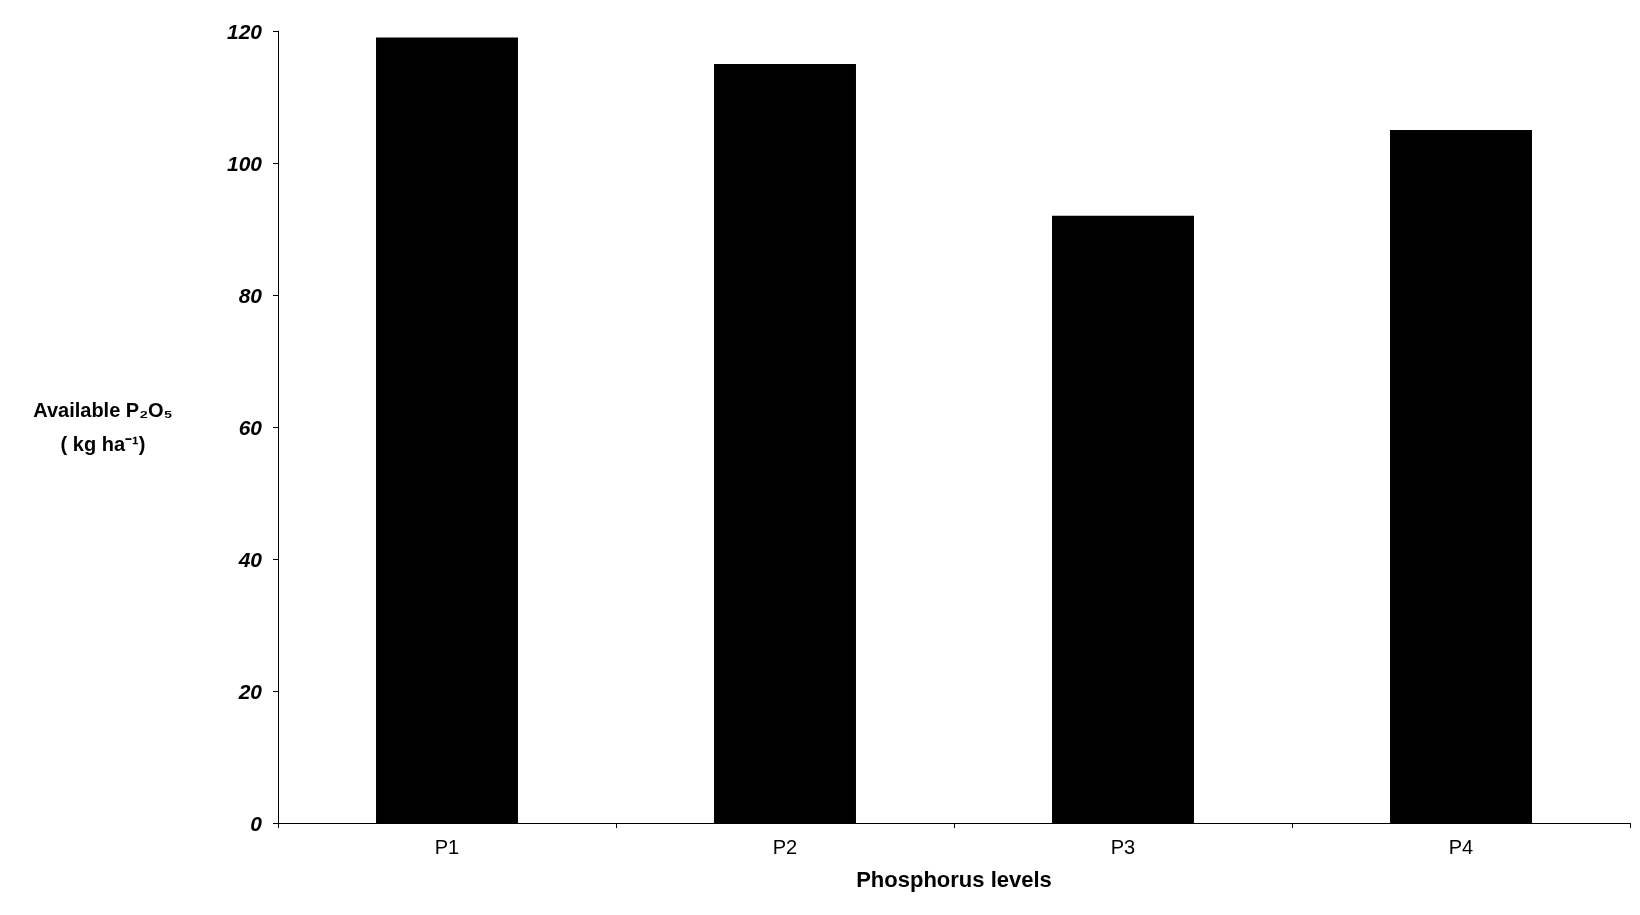 The width and height of the screenshot is (1640, 915). What do you see at coordinates (1123, 847) in the screenshot?
I see `x-tick-label: P3` at bounding box center [1123, 847].